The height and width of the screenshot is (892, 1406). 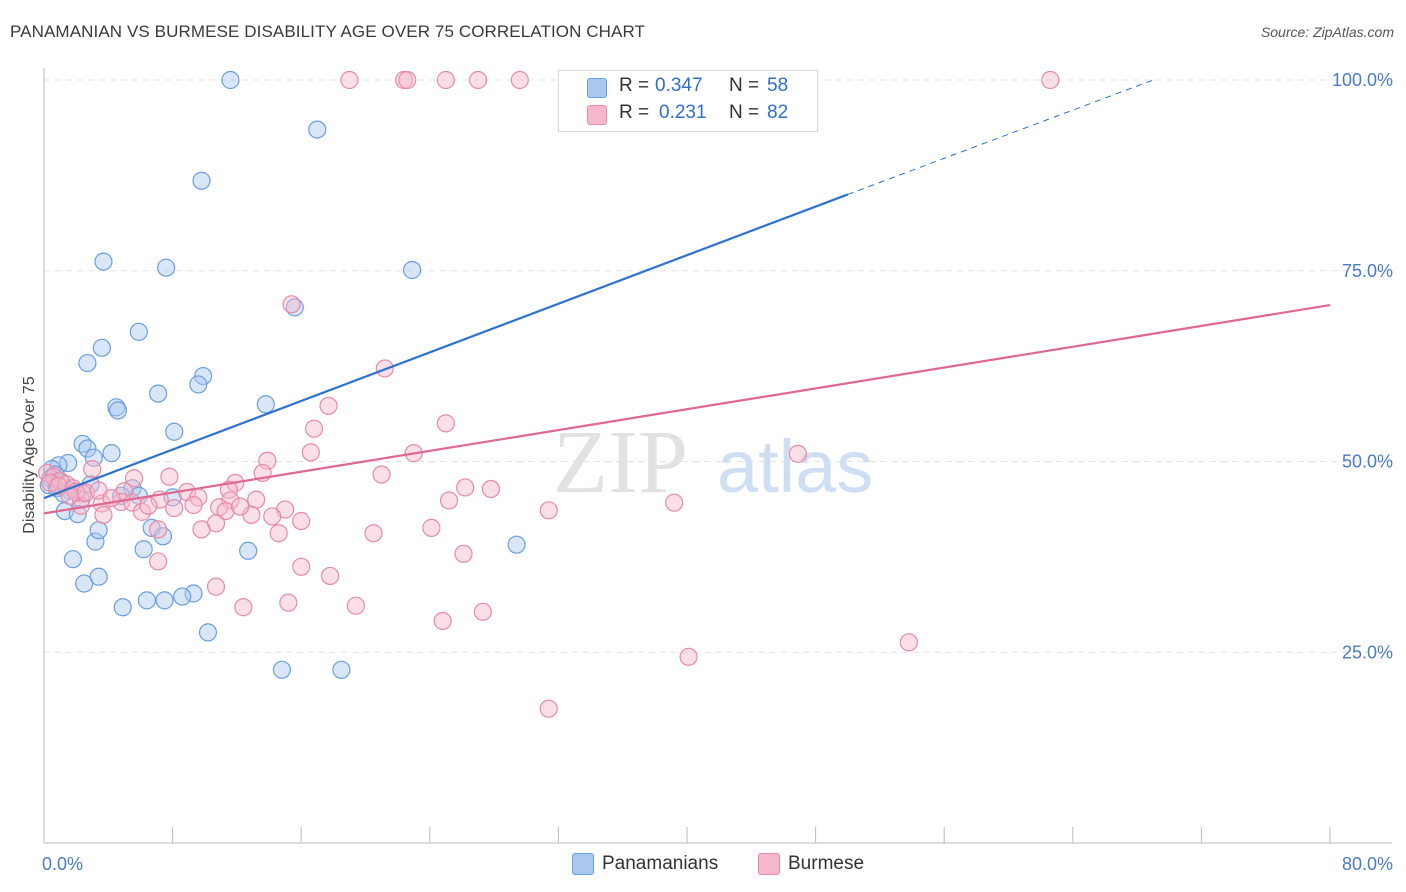 I want to click on legend-item-burmese: Burmese, so click(x=823, y=864).